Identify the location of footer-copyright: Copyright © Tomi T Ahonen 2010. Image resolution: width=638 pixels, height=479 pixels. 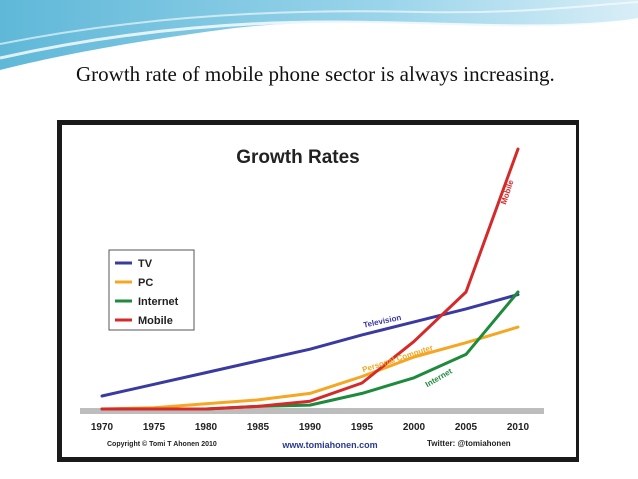
(162, 444).